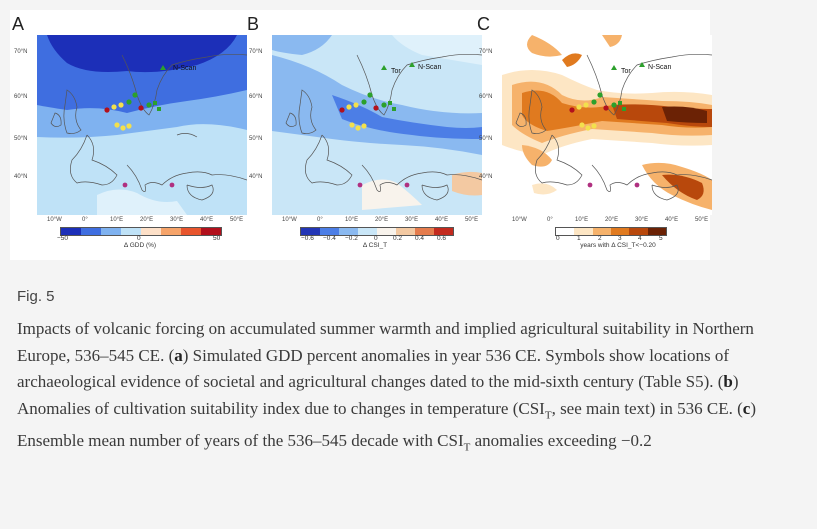 This screenshot has height=529, width=817. What do you see at coordinates (351, 238) in the screenshot?
I see `colorbar-tick: −0.2` at bounding box center [351, 238].